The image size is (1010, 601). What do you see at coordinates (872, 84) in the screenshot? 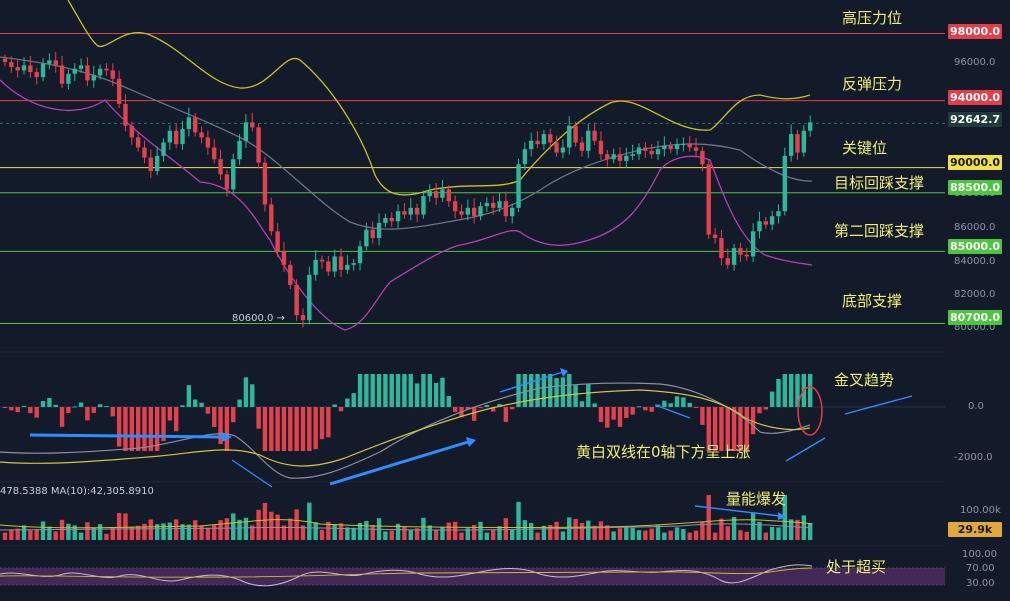
I see `annotation-rebound-resistance: 反弹压力` at bounding box center [872, 84].